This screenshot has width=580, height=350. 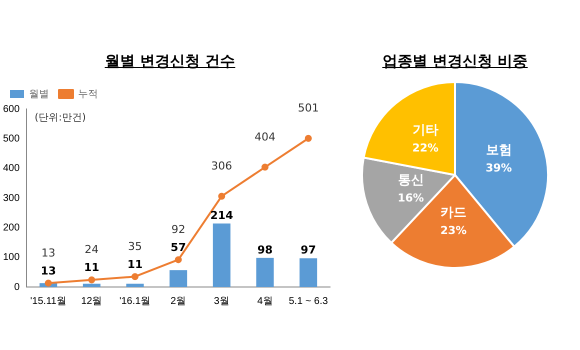 What do you see at coordinates (453, 230) in the screenshot?
I see `data-label: 23%` at bounding box center [453, 230].